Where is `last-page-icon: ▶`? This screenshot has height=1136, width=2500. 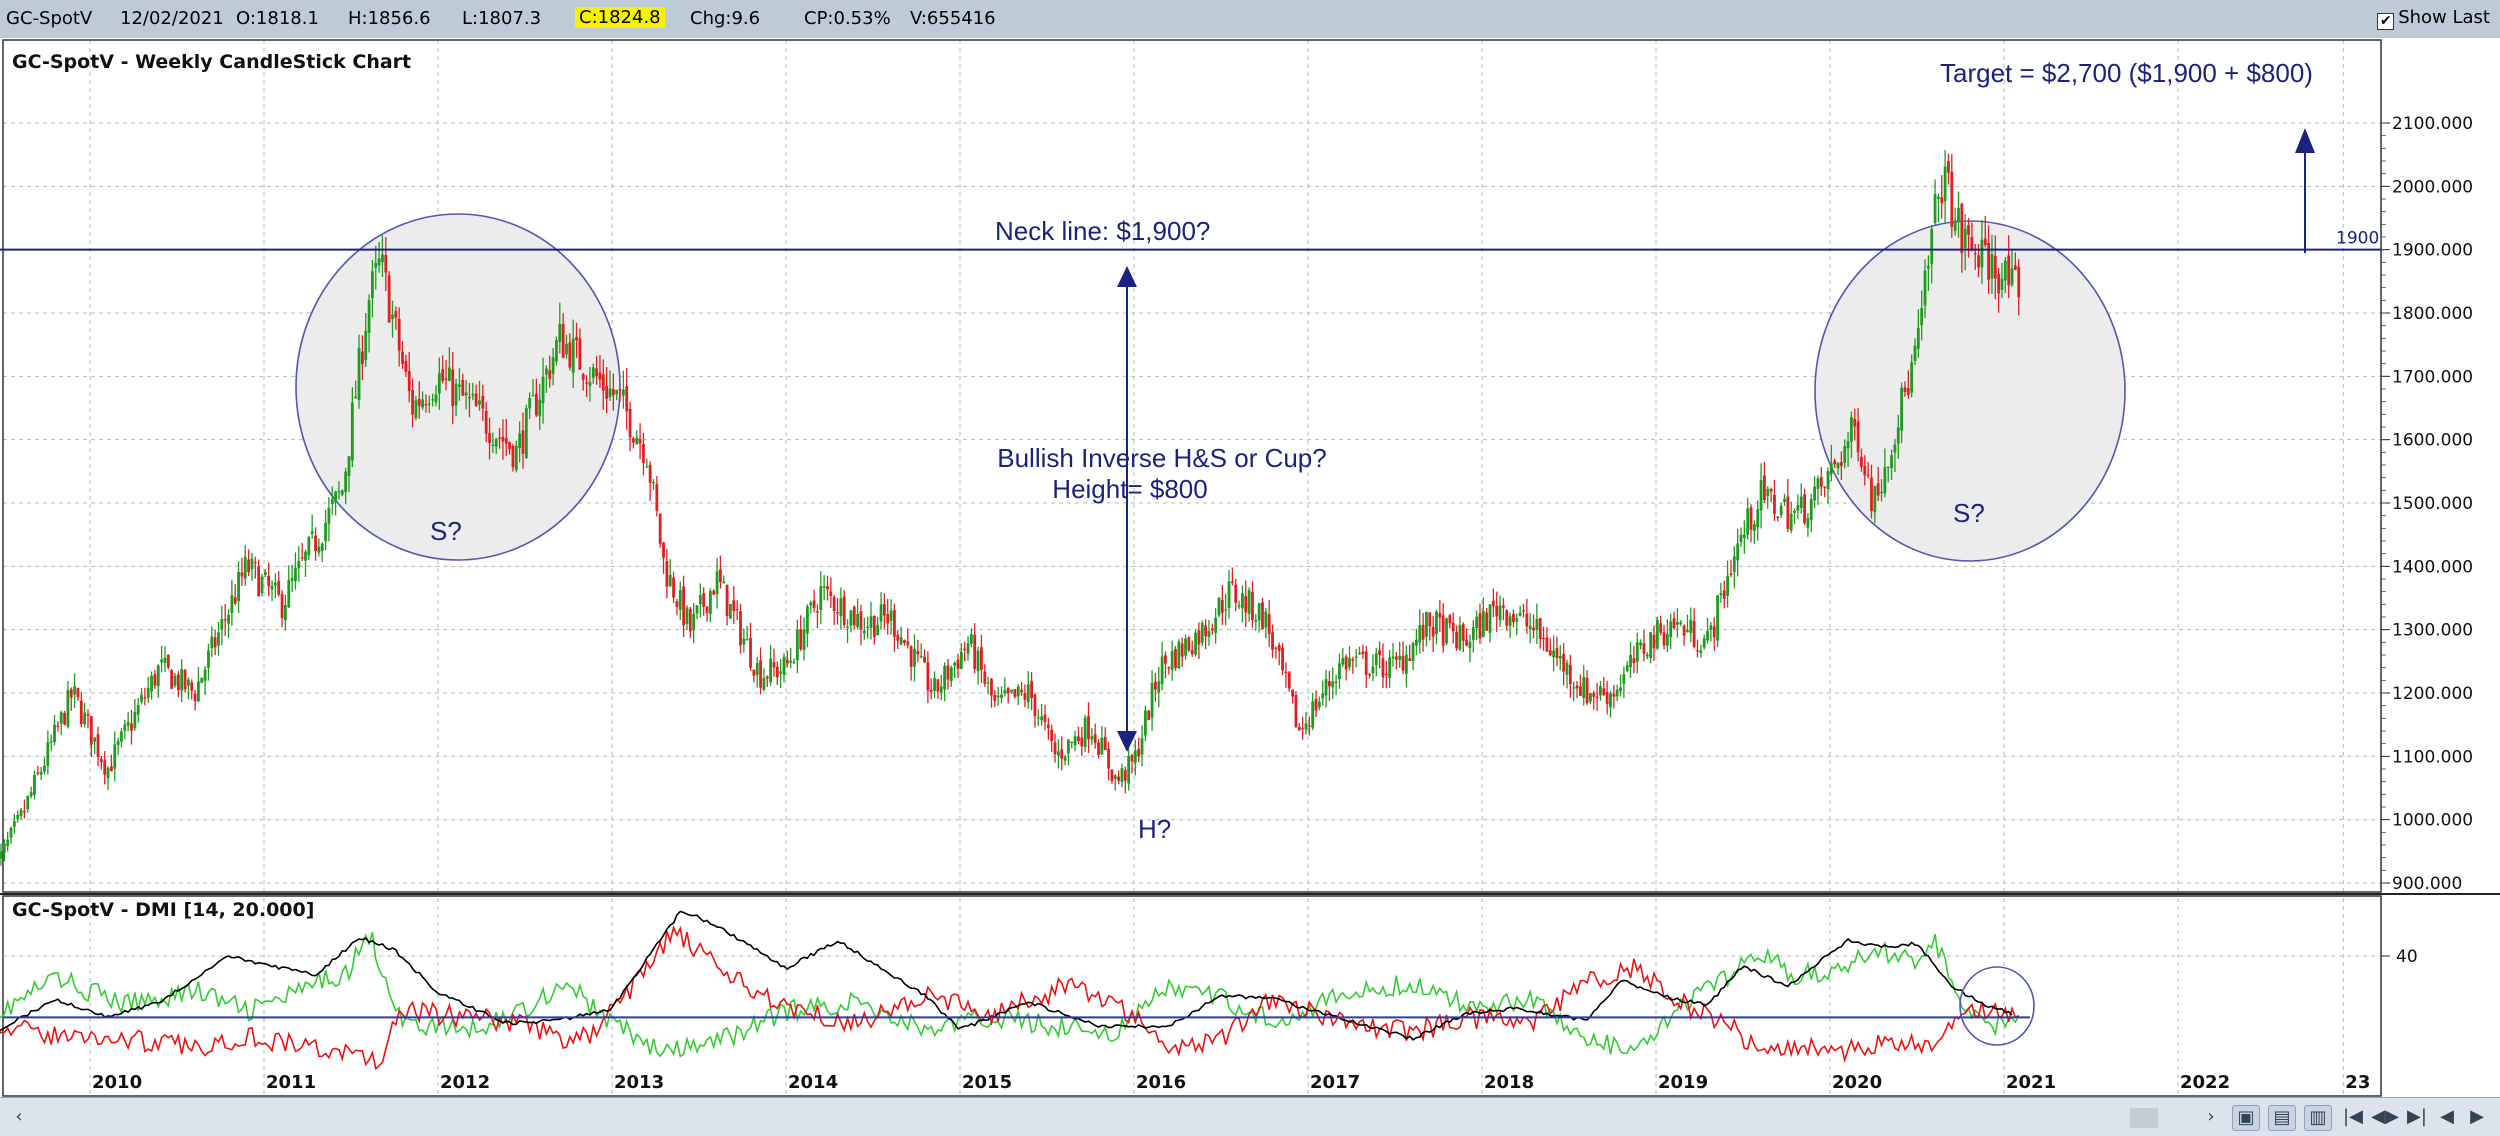 last-page-icon: ▶ is located at coordinates (2477, 1116).